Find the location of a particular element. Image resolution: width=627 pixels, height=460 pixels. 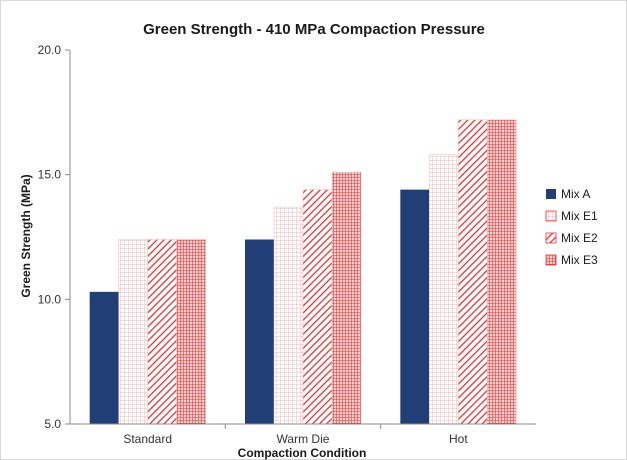

x-axis: Standard Warm Die Hot is located at coordinates (295, 435).